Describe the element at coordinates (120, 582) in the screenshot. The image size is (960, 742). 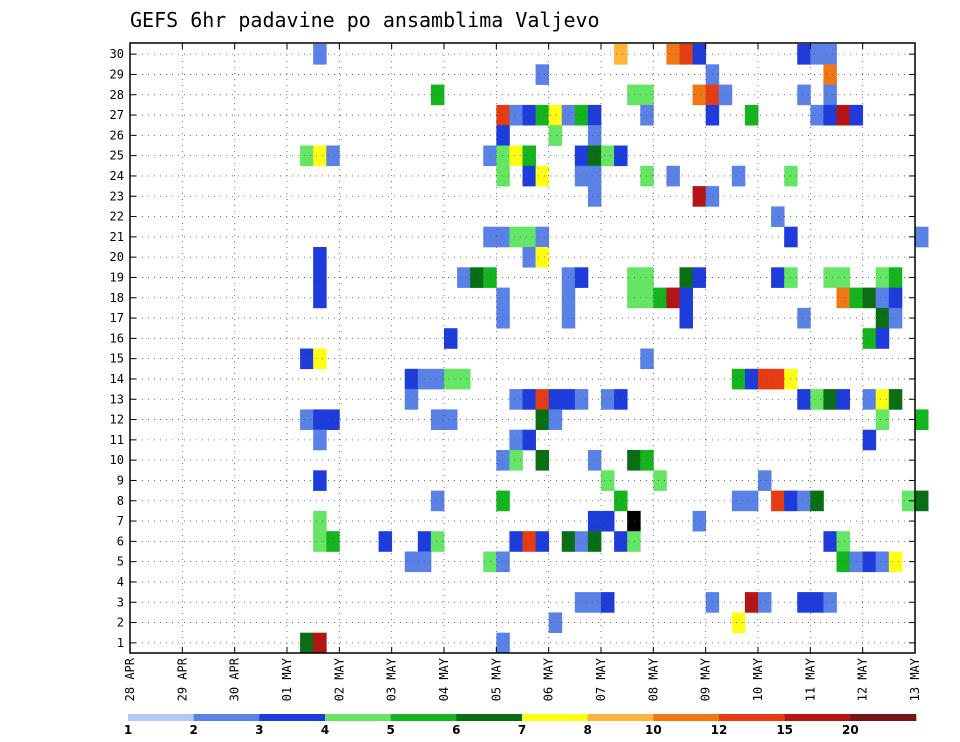
I see `y-tick-label: 4` at that location.